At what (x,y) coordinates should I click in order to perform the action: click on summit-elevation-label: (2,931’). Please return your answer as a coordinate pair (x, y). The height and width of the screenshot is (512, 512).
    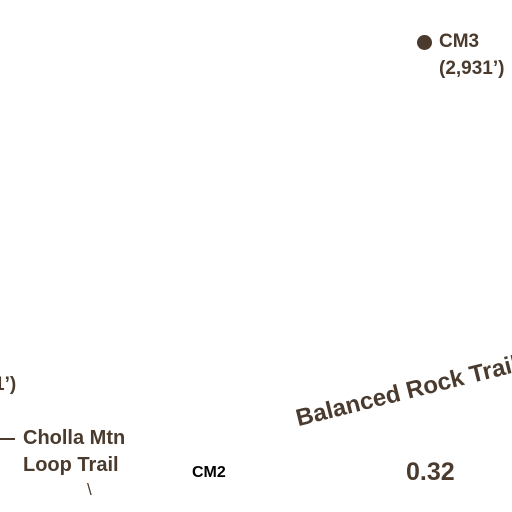
    Looking at the image, I should click on (472, 68).